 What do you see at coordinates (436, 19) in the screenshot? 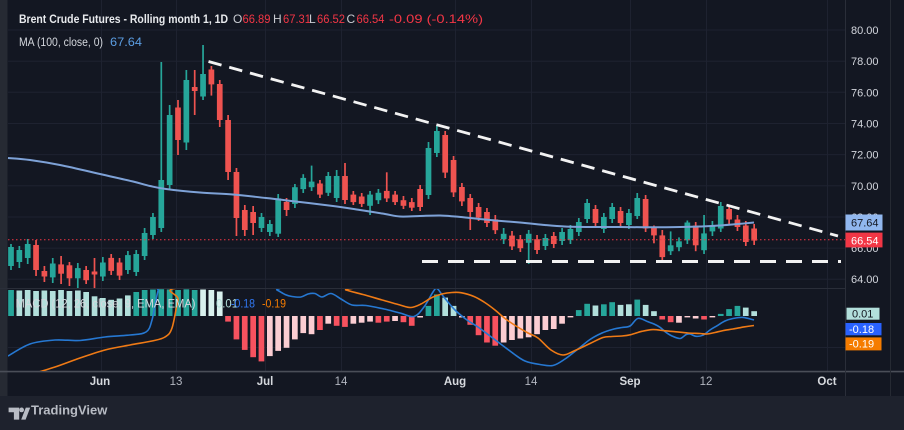
I see `svg-text: -0.09 (-0.14%)` at bounding box center [436, 19].